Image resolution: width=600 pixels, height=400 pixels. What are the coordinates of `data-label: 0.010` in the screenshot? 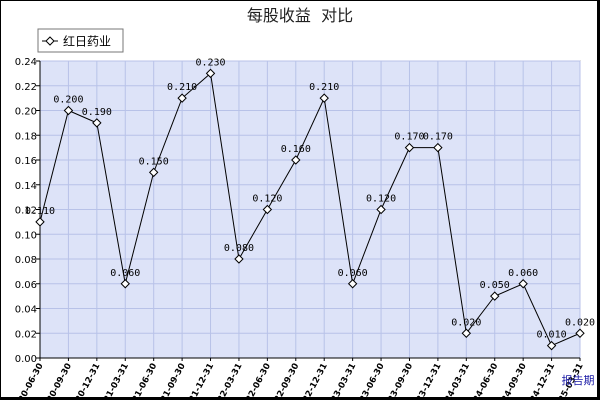 It's located at (552, 335).